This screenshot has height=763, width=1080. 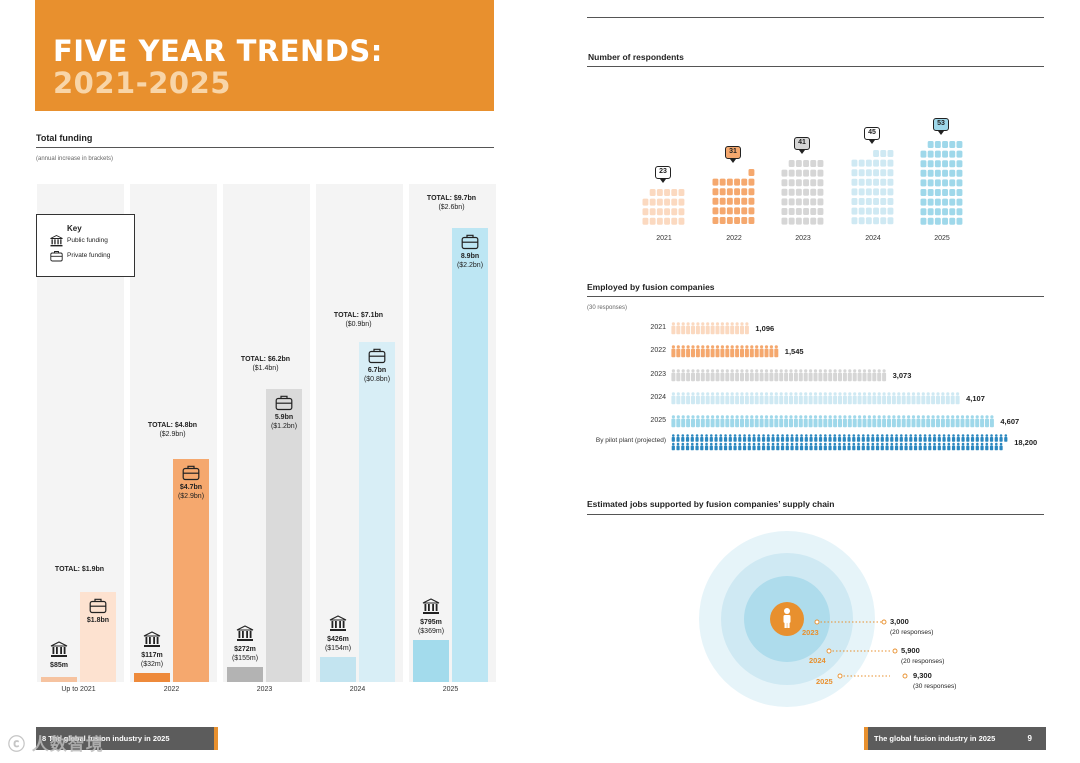 I want to click on private-funding-increase: ($2.9bn), so click(x=191, y=496).